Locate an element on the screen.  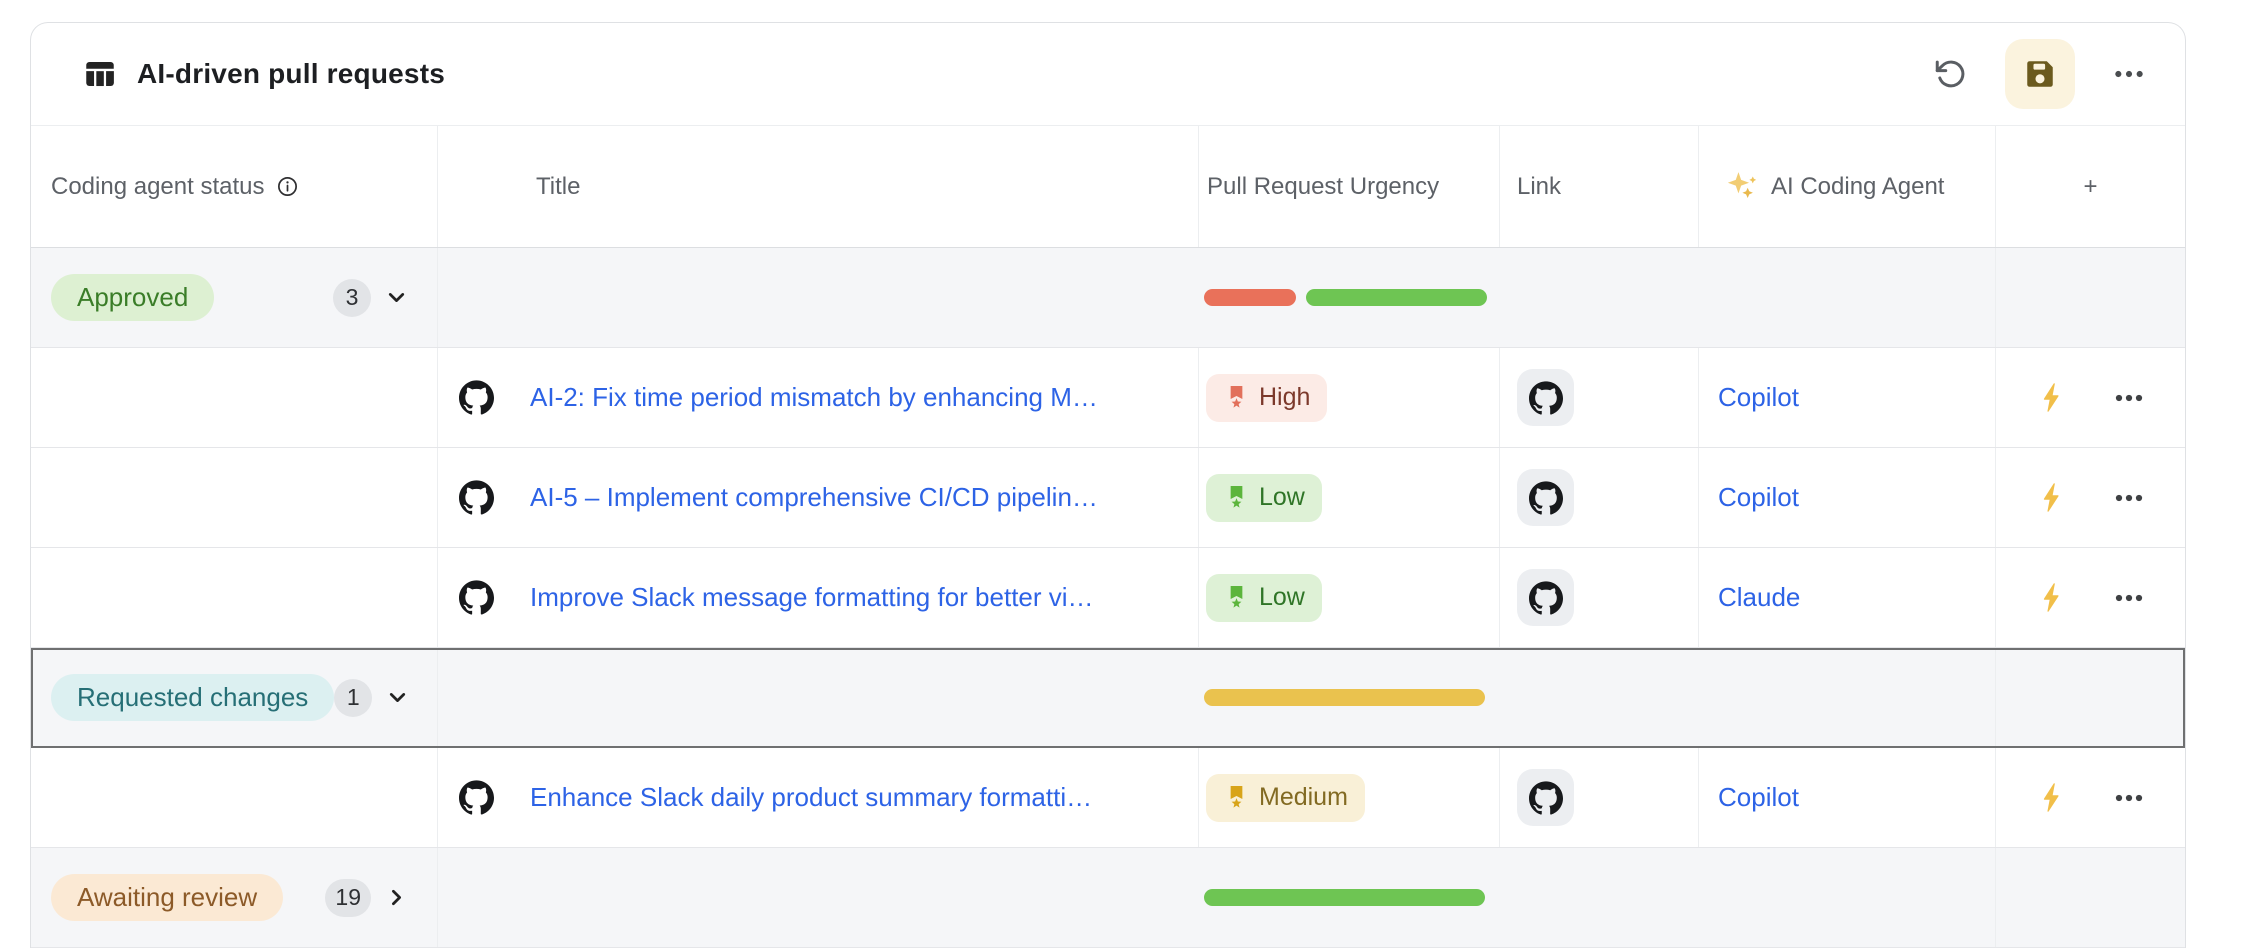
save-button is located at coordinates (2040, 74).